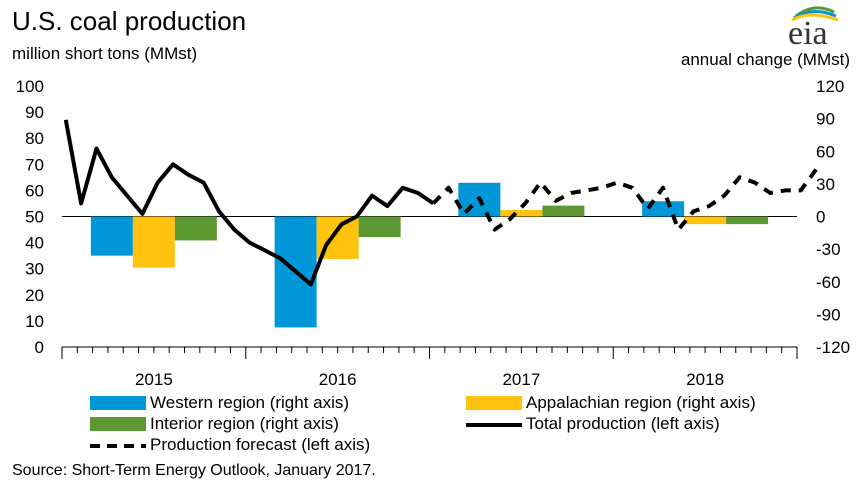 The width and height of the screenshot is (862, 497). I want to click on legend-label: Total production (left axis), so click(623, 423).